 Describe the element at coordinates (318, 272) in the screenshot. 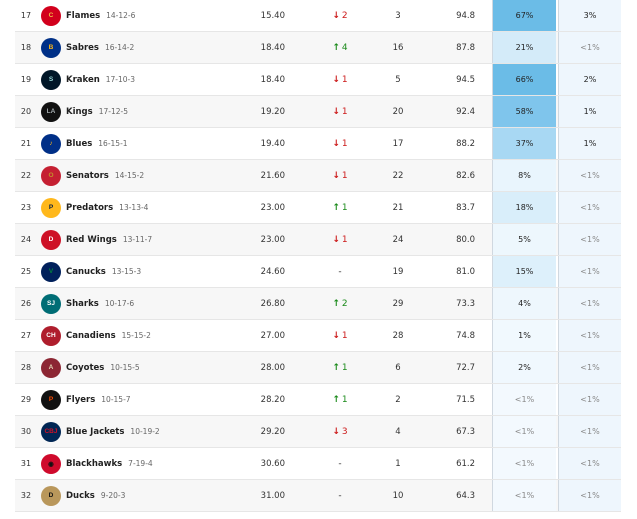

I see `table-row: 25 V Canucks 13-15-3 24.60 - 19 81.0 15% <1%` at that location.